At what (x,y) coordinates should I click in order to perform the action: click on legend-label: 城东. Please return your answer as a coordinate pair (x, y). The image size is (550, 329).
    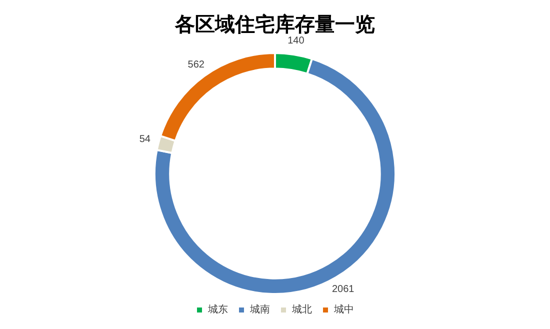
    Looking at the image, I should click on (217, 310).